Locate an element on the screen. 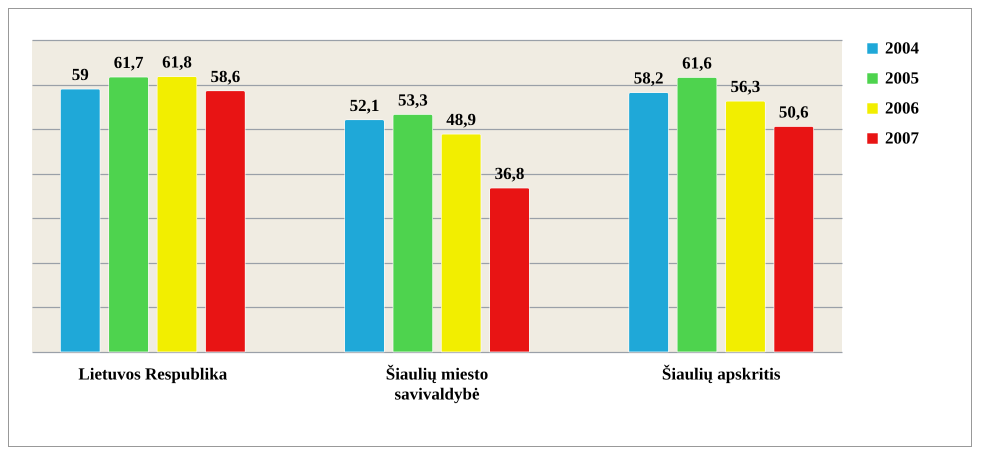 Image resolution: width=982 pixels, height=457 pixels. data-label: 58,2 is located at coordinates (649, 78).